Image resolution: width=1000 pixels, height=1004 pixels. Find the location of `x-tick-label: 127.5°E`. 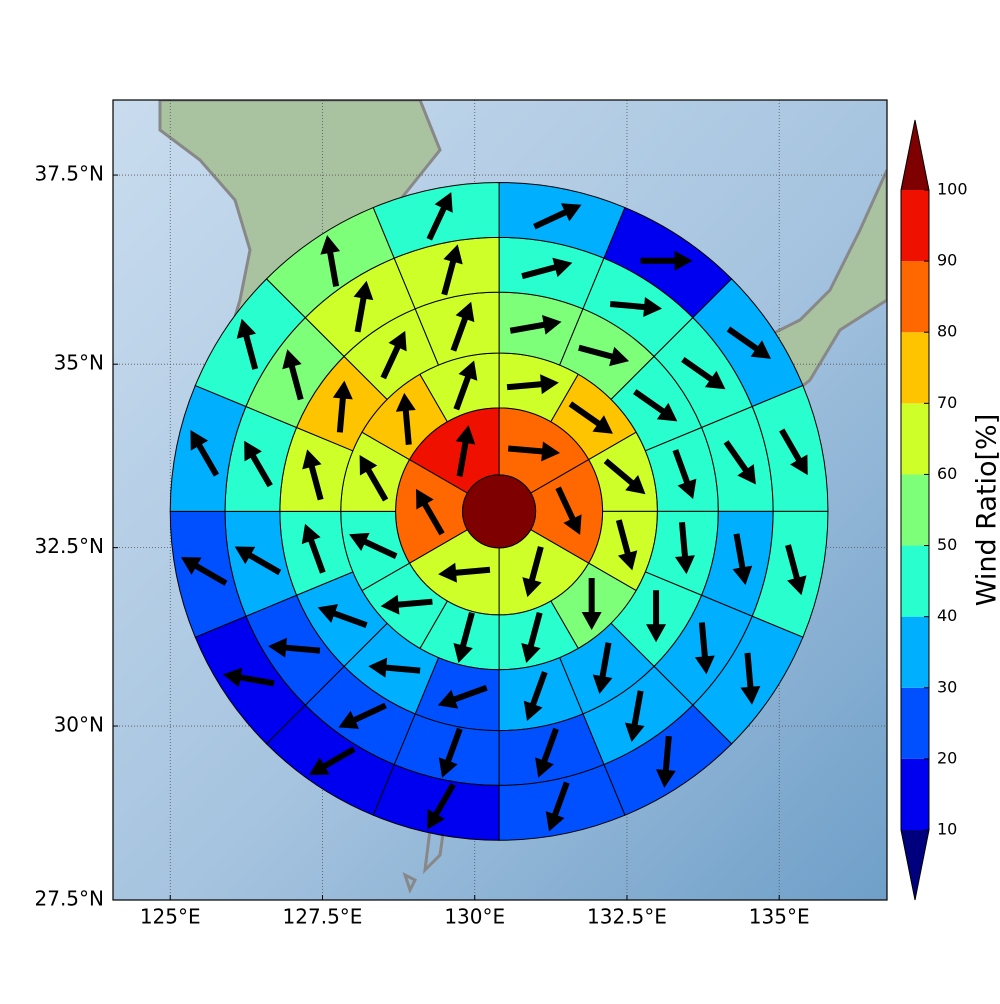

x-tick-label: 127.5°E is located at coordinates (323, 917).